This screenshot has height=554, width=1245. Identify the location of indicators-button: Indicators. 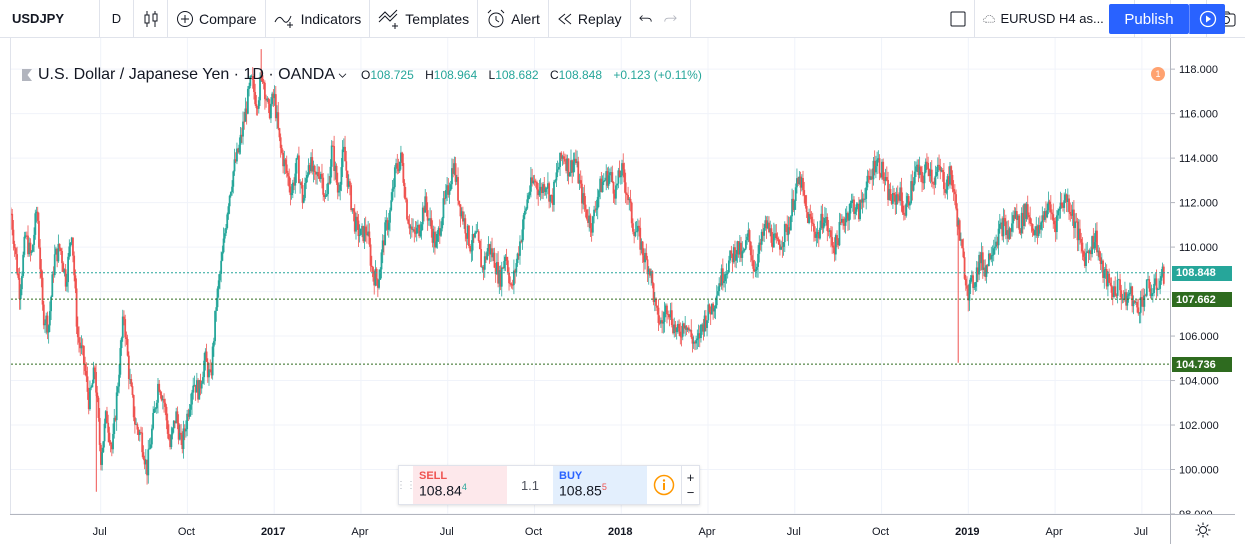
(318, 19).